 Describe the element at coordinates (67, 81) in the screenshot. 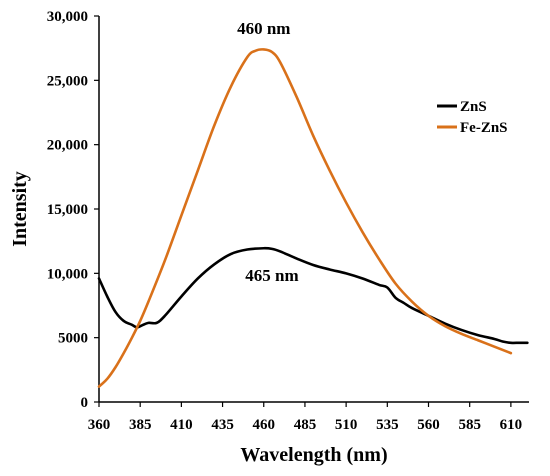

I see `y-tick-label: 25,000` at that location.